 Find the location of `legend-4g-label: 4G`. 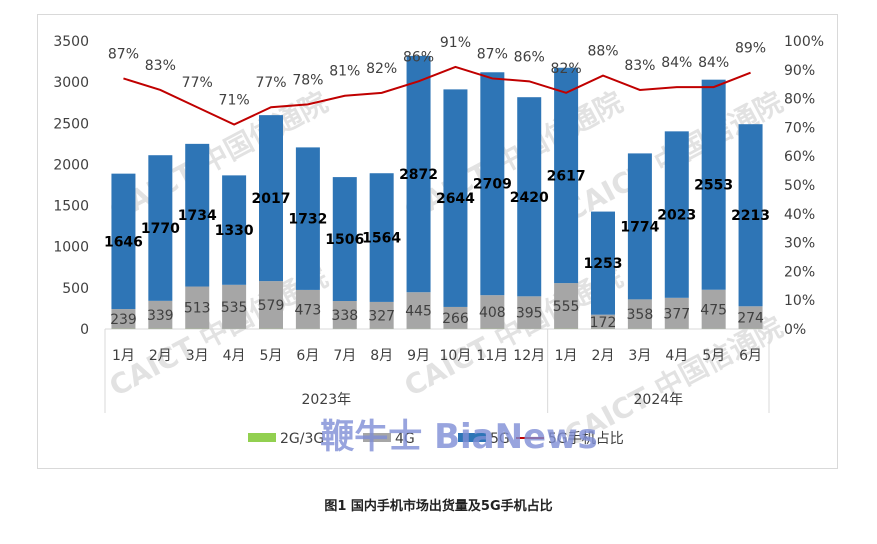

legend-4g-label: 4G is located at coordinates (405, 439).